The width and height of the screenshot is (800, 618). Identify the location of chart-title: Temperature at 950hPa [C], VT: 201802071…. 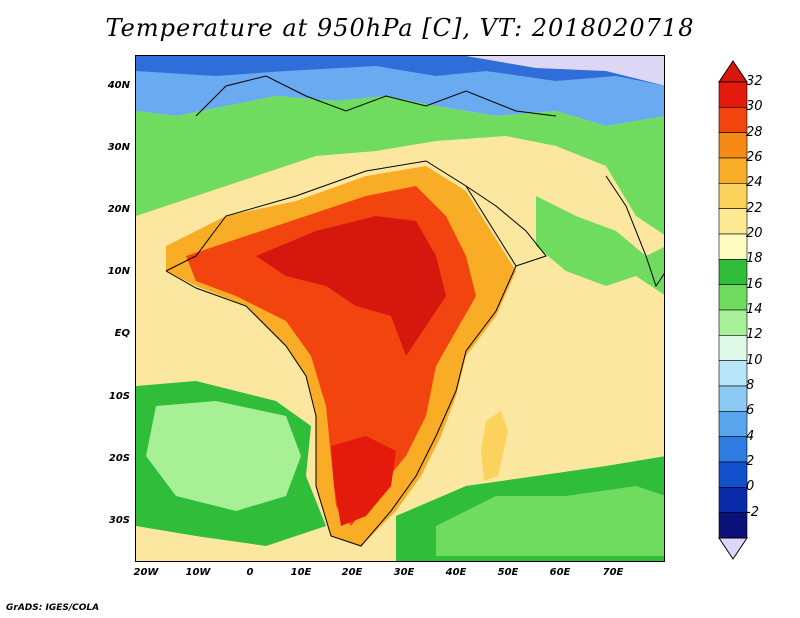
(400, 28).